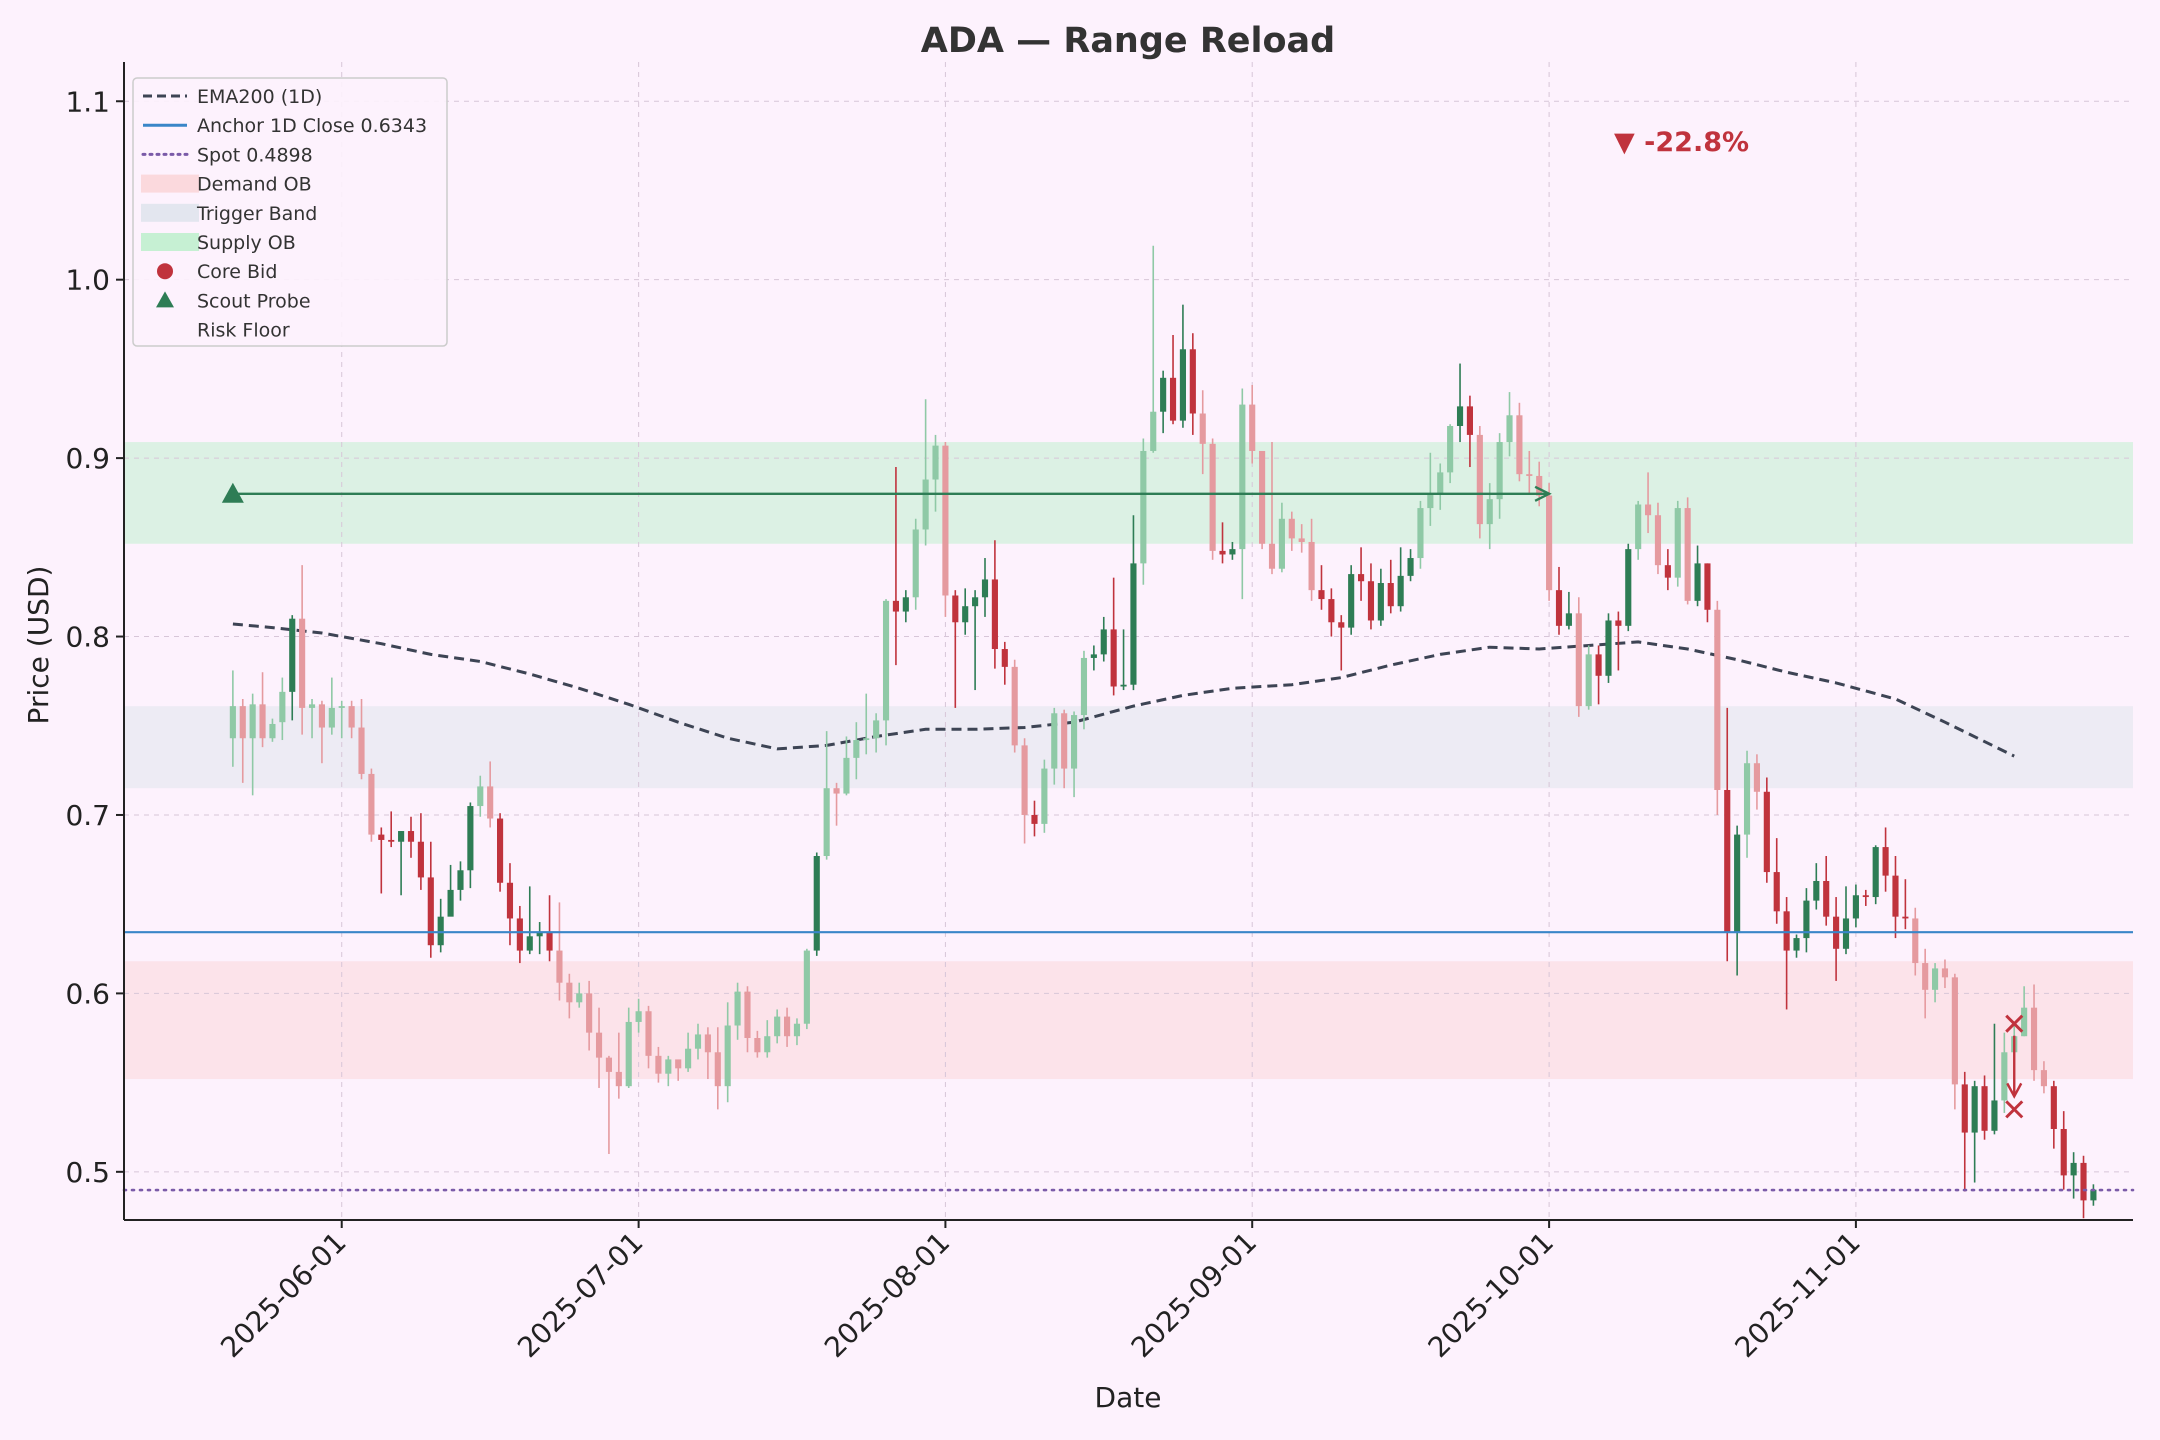  What do you see at coordinates (170, 242) in the screenshot?
I see `legend-swatch` at bounding box center [170, 242].